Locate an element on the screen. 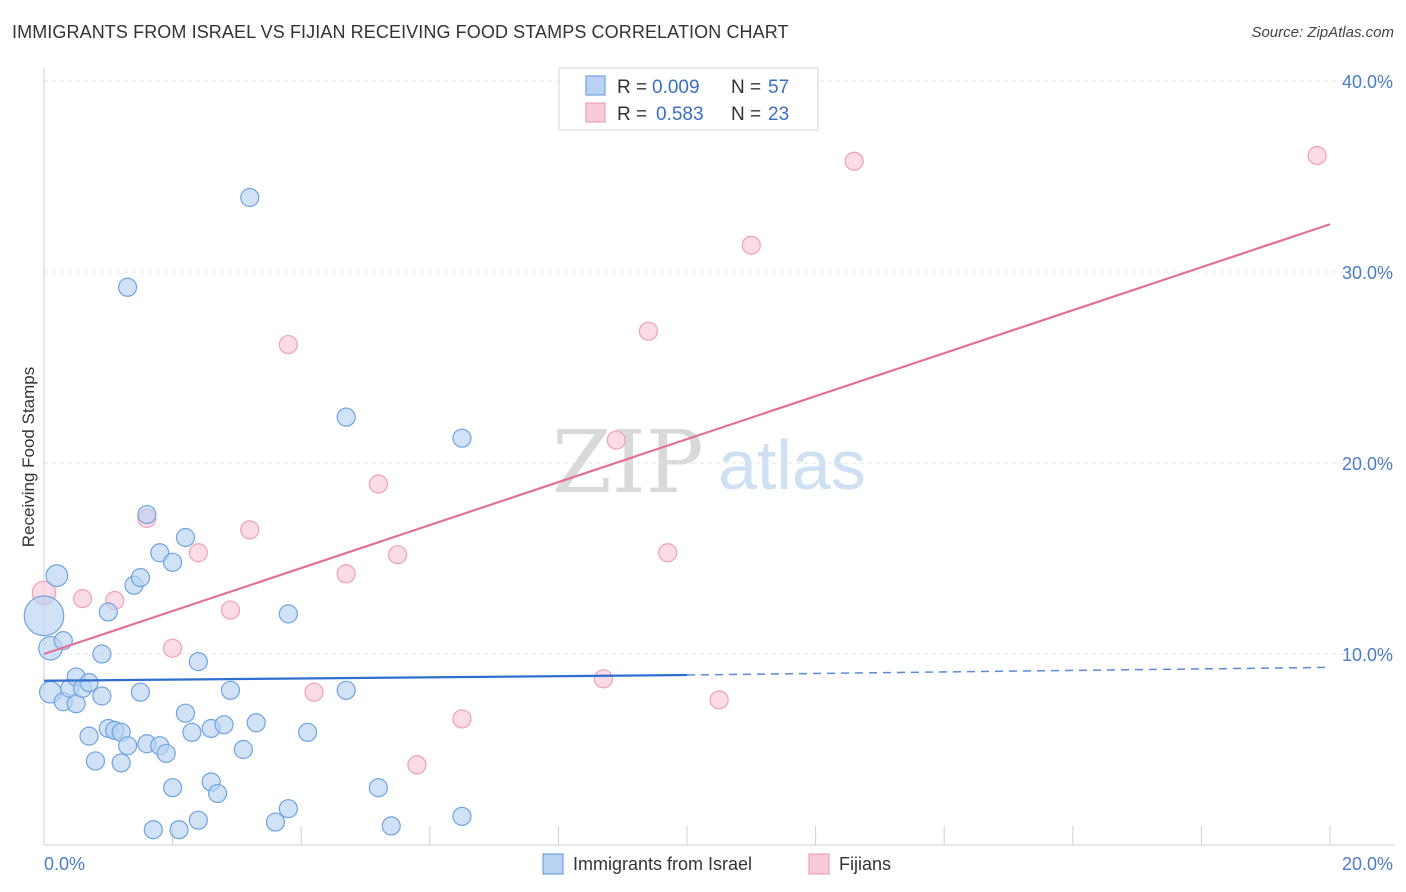  legend-n-value-israel: 57 is located at coordinates (778, 87).